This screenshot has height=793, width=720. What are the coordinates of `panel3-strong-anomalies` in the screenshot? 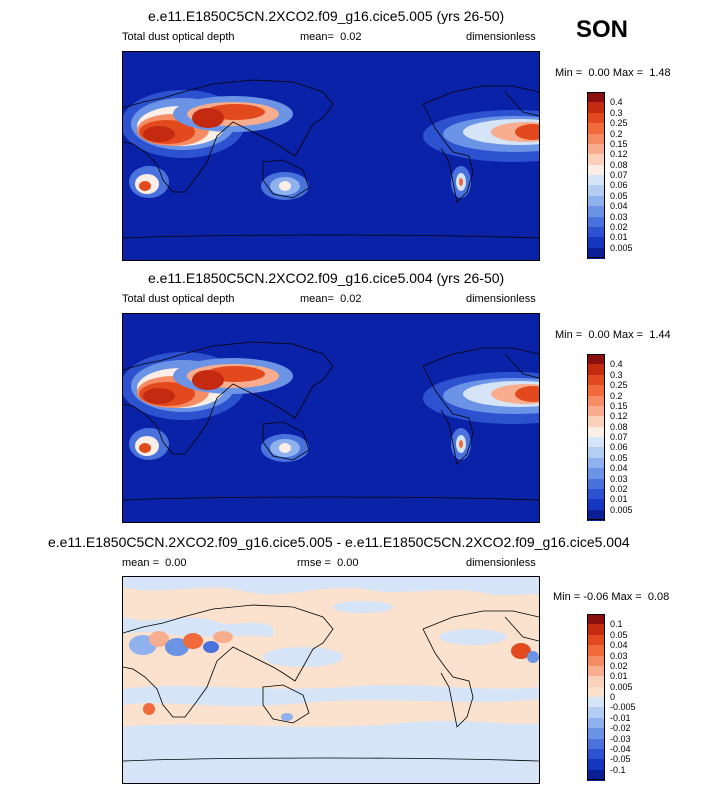 It's located at (334, 676).